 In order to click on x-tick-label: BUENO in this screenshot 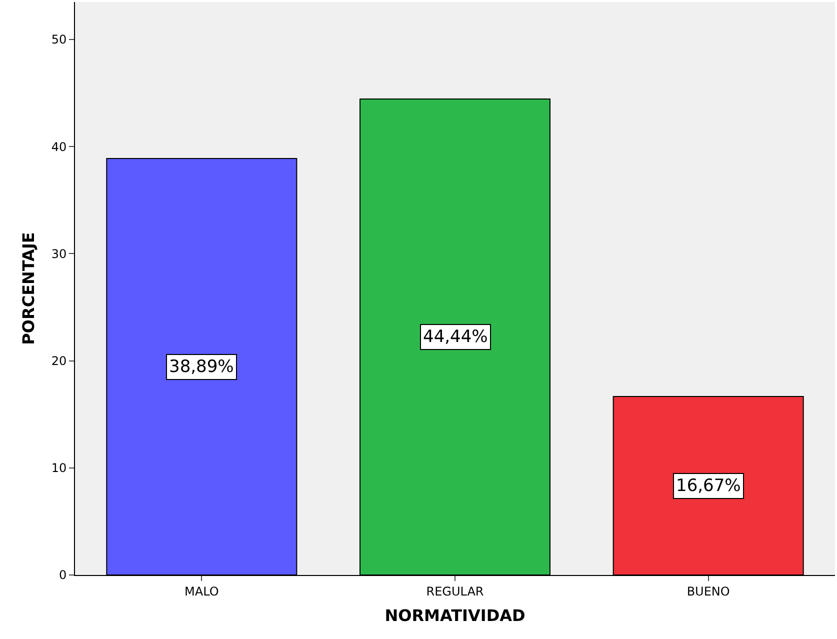, I will do `click(708, 591)`.